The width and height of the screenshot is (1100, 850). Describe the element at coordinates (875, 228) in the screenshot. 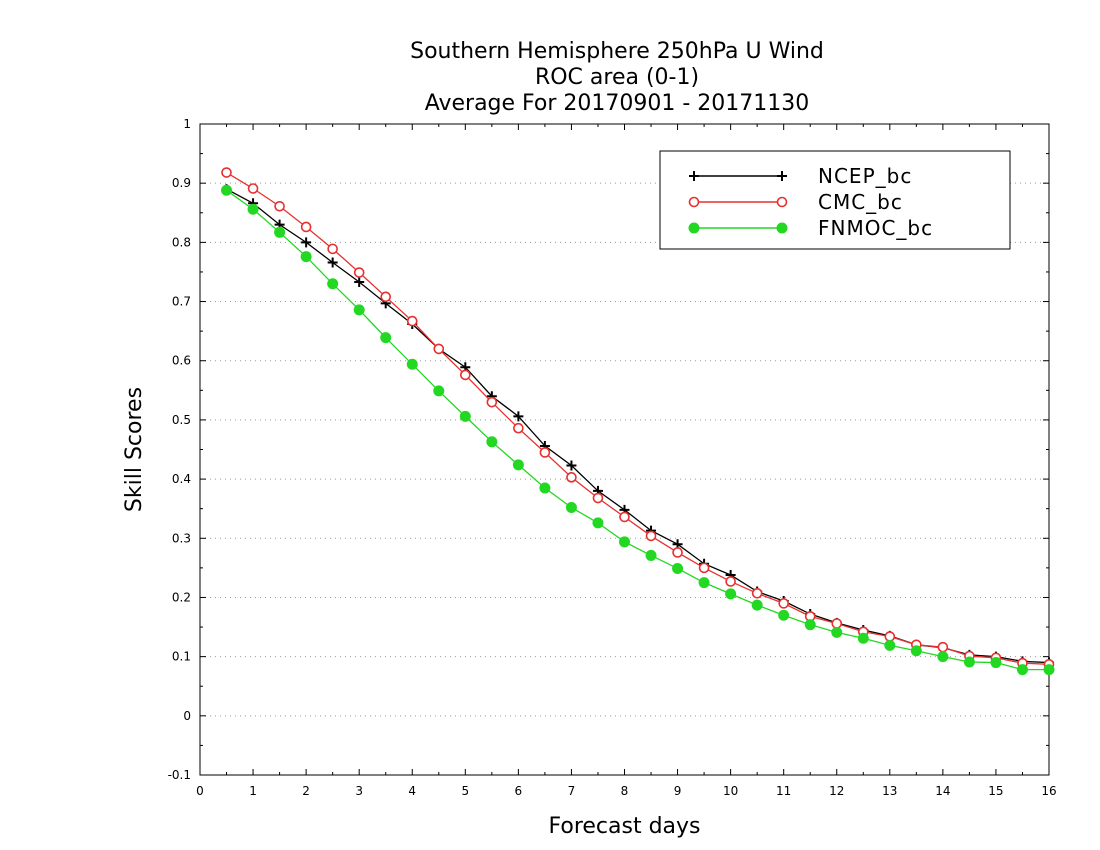

I see `legend-label: FNMOC_bc` at that location.